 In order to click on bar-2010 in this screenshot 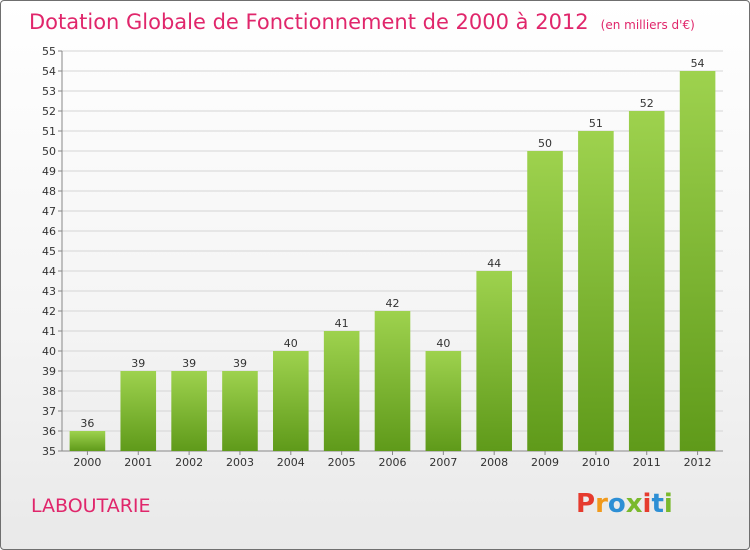, I will do `click(596, 291)`.